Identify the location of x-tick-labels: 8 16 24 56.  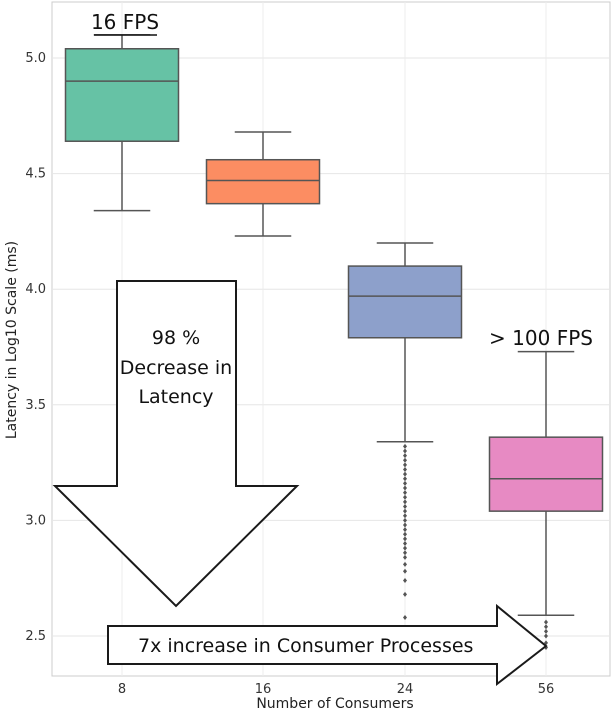
(336, 689).